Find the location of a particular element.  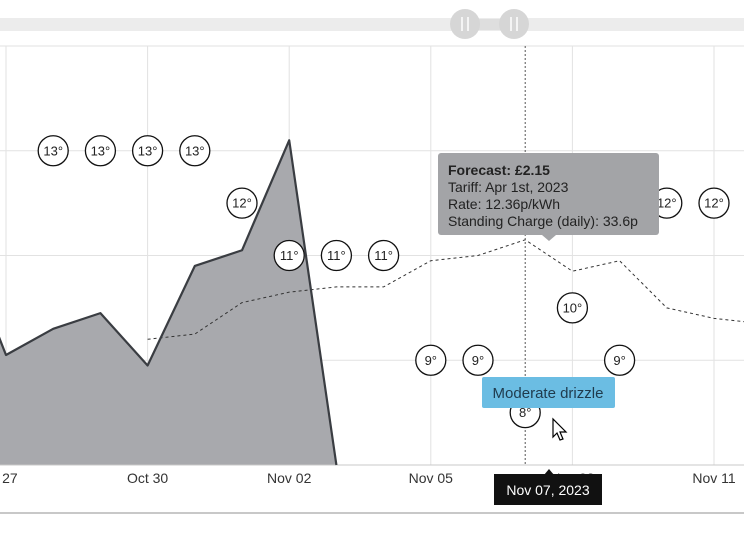

weather-popup-box is located at coordinates (548, 392).